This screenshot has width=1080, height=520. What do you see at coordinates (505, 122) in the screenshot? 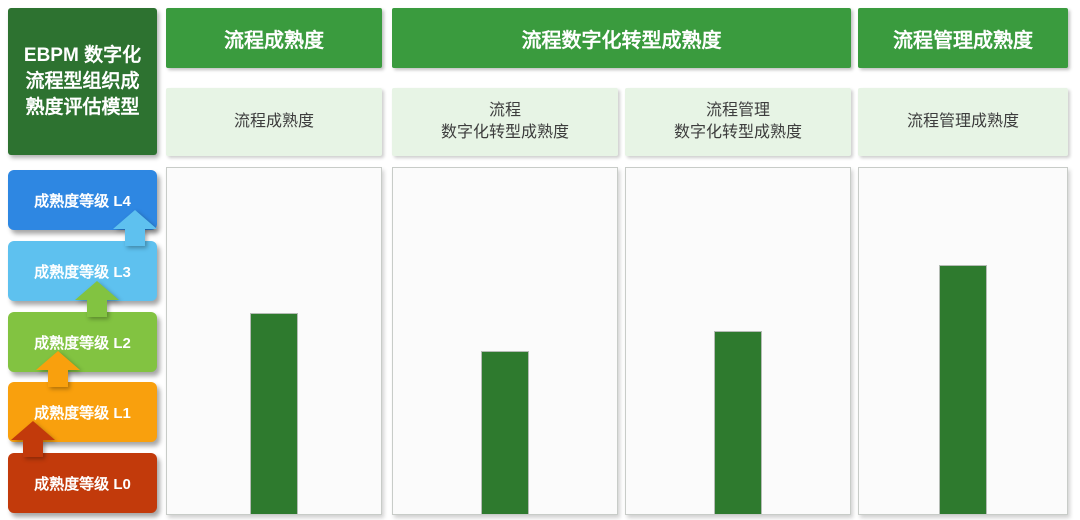
I see `subheader-process-digital-maturity: 流程 数字化转型成熟度` at bounding box center [505, 122].